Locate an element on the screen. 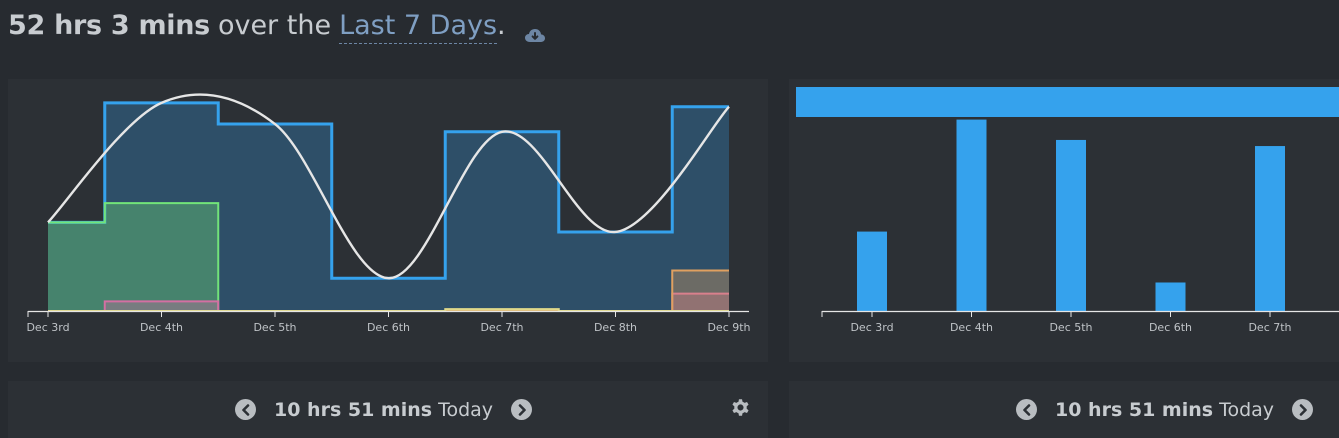 Image resolution: width=1339 pixels, height=438 pixels. summary-middle-text: over the is located at coordinates (274, 25).